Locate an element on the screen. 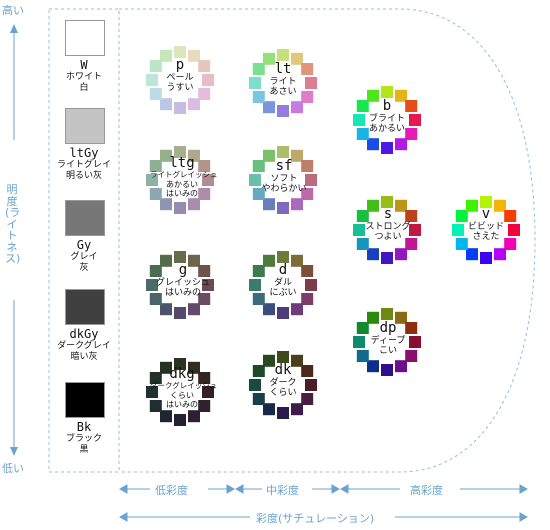  tone-desc2: はいみの is located at coordinates (182, 193).